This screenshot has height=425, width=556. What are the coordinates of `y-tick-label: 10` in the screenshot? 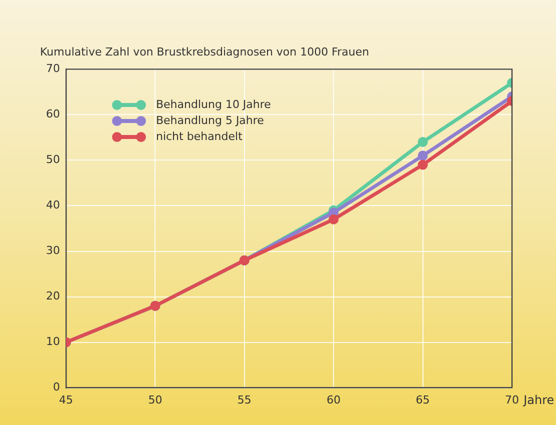 It's located at (53, 341).